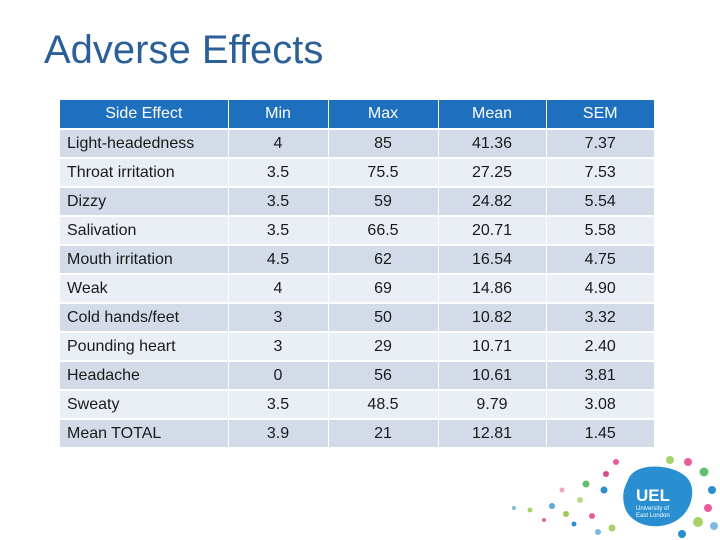 This screenshot has height=540, width=720. I want to click on cell-side-effect: Salivation, so click(144, 230).